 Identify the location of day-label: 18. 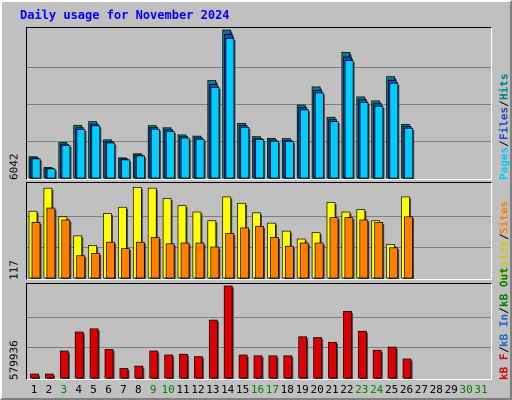
(287, 389).